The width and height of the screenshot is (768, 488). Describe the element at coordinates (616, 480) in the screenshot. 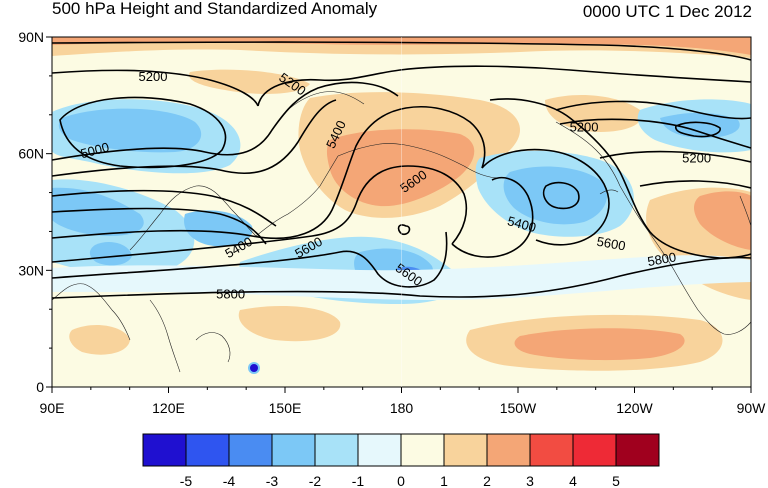

I see `colorbar-label: 5` at that location.